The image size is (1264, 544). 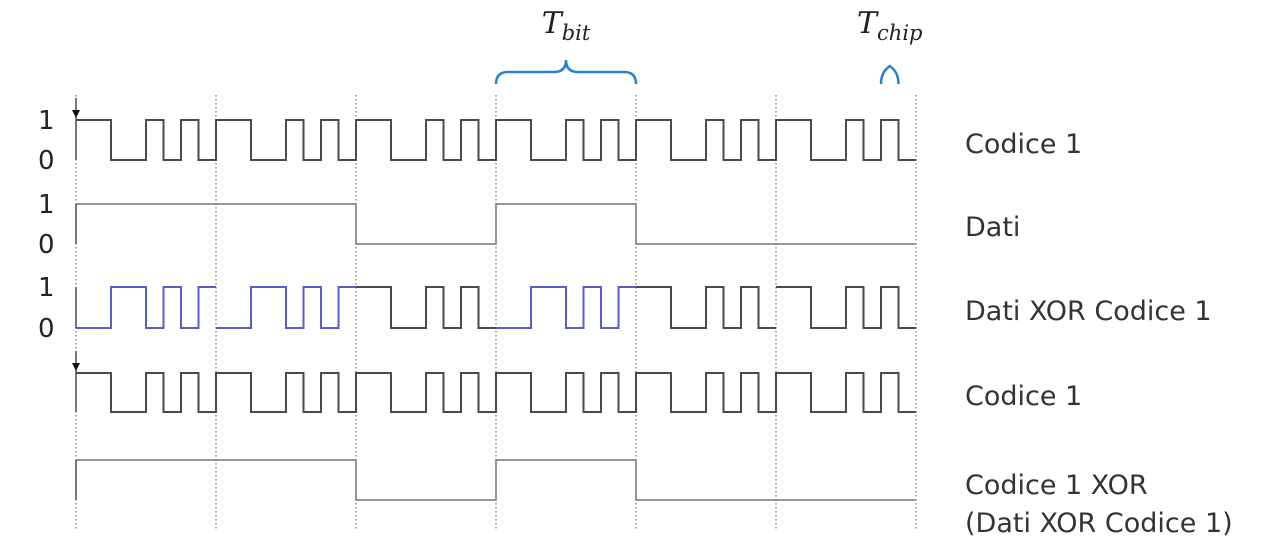 I want to click on row-label-data: Dati, so click(x=992, y=227).